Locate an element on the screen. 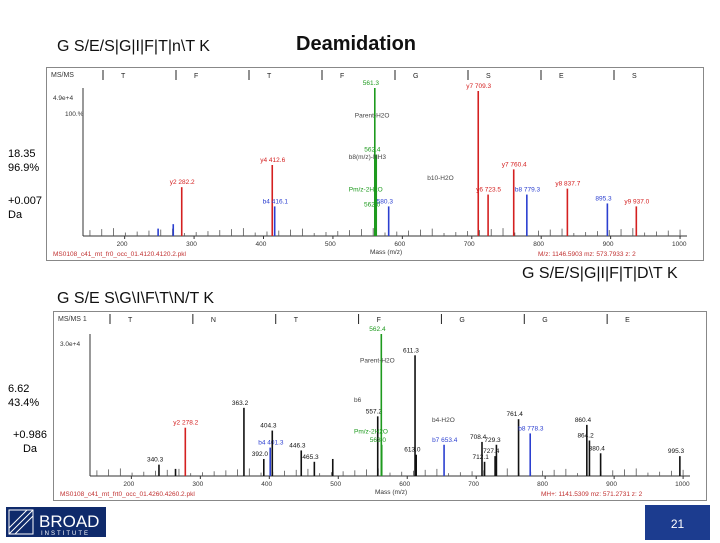  peak-label: 761.4 is located at coordinates (515, 414).